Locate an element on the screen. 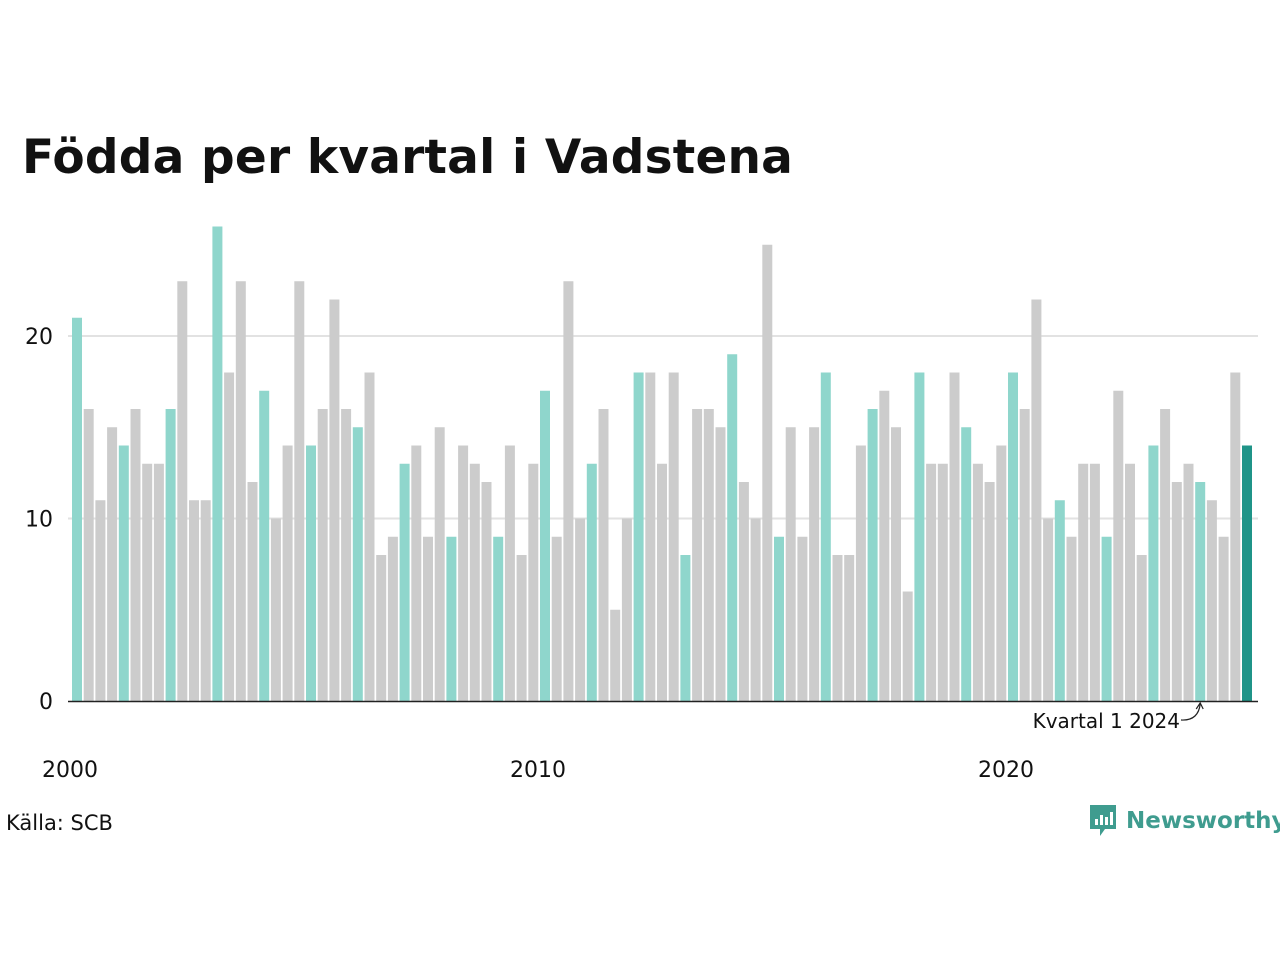  source-label: Källa: SCB is located at coordinates (59, 823).